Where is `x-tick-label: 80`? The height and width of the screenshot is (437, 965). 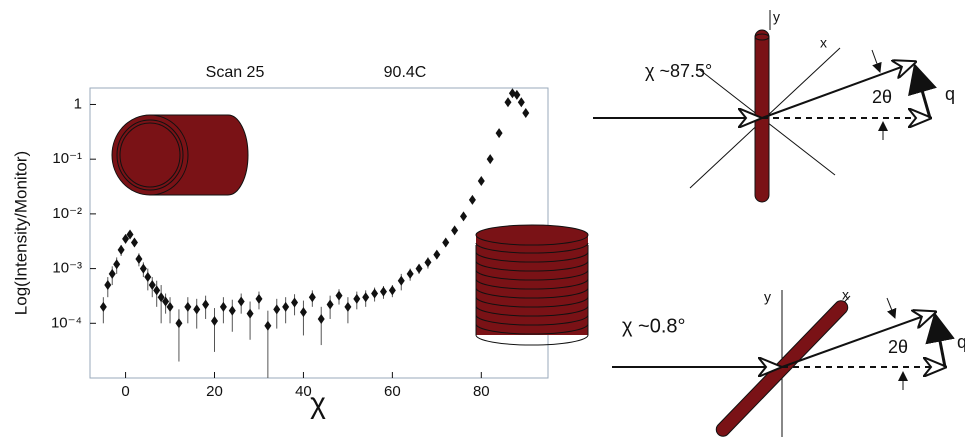
x-tick-label: 80 is located at coordinates (481, 391).